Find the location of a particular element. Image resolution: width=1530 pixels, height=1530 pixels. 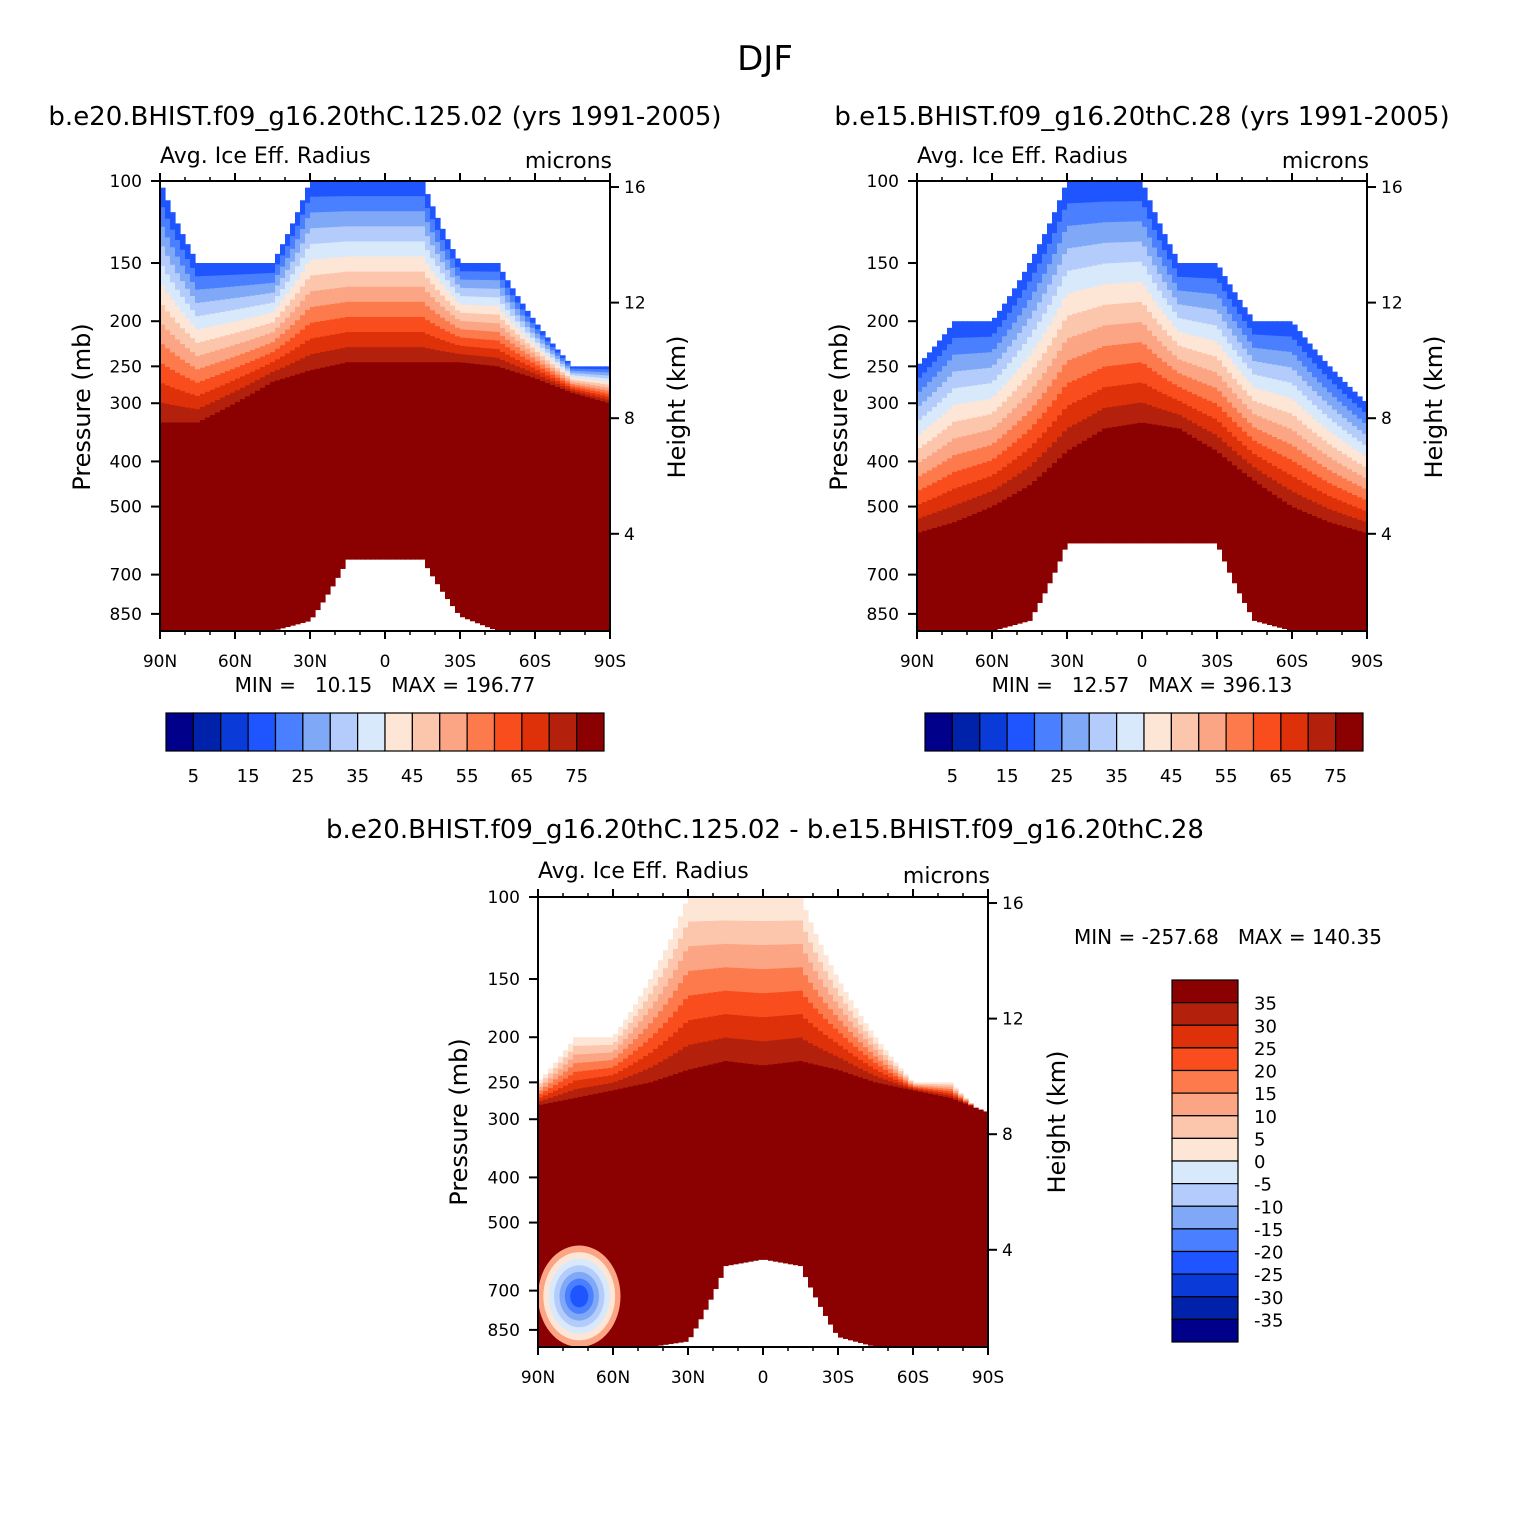

x-tick-label: 0 is located at coordinates (763, 1378).